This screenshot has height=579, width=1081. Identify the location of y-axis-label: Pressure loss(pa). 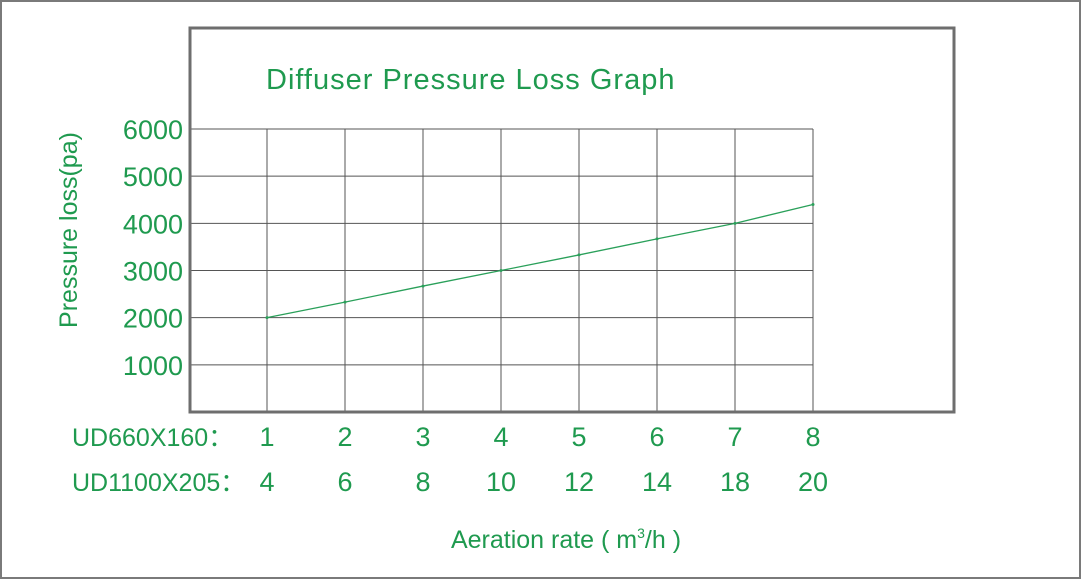
(69, 230).